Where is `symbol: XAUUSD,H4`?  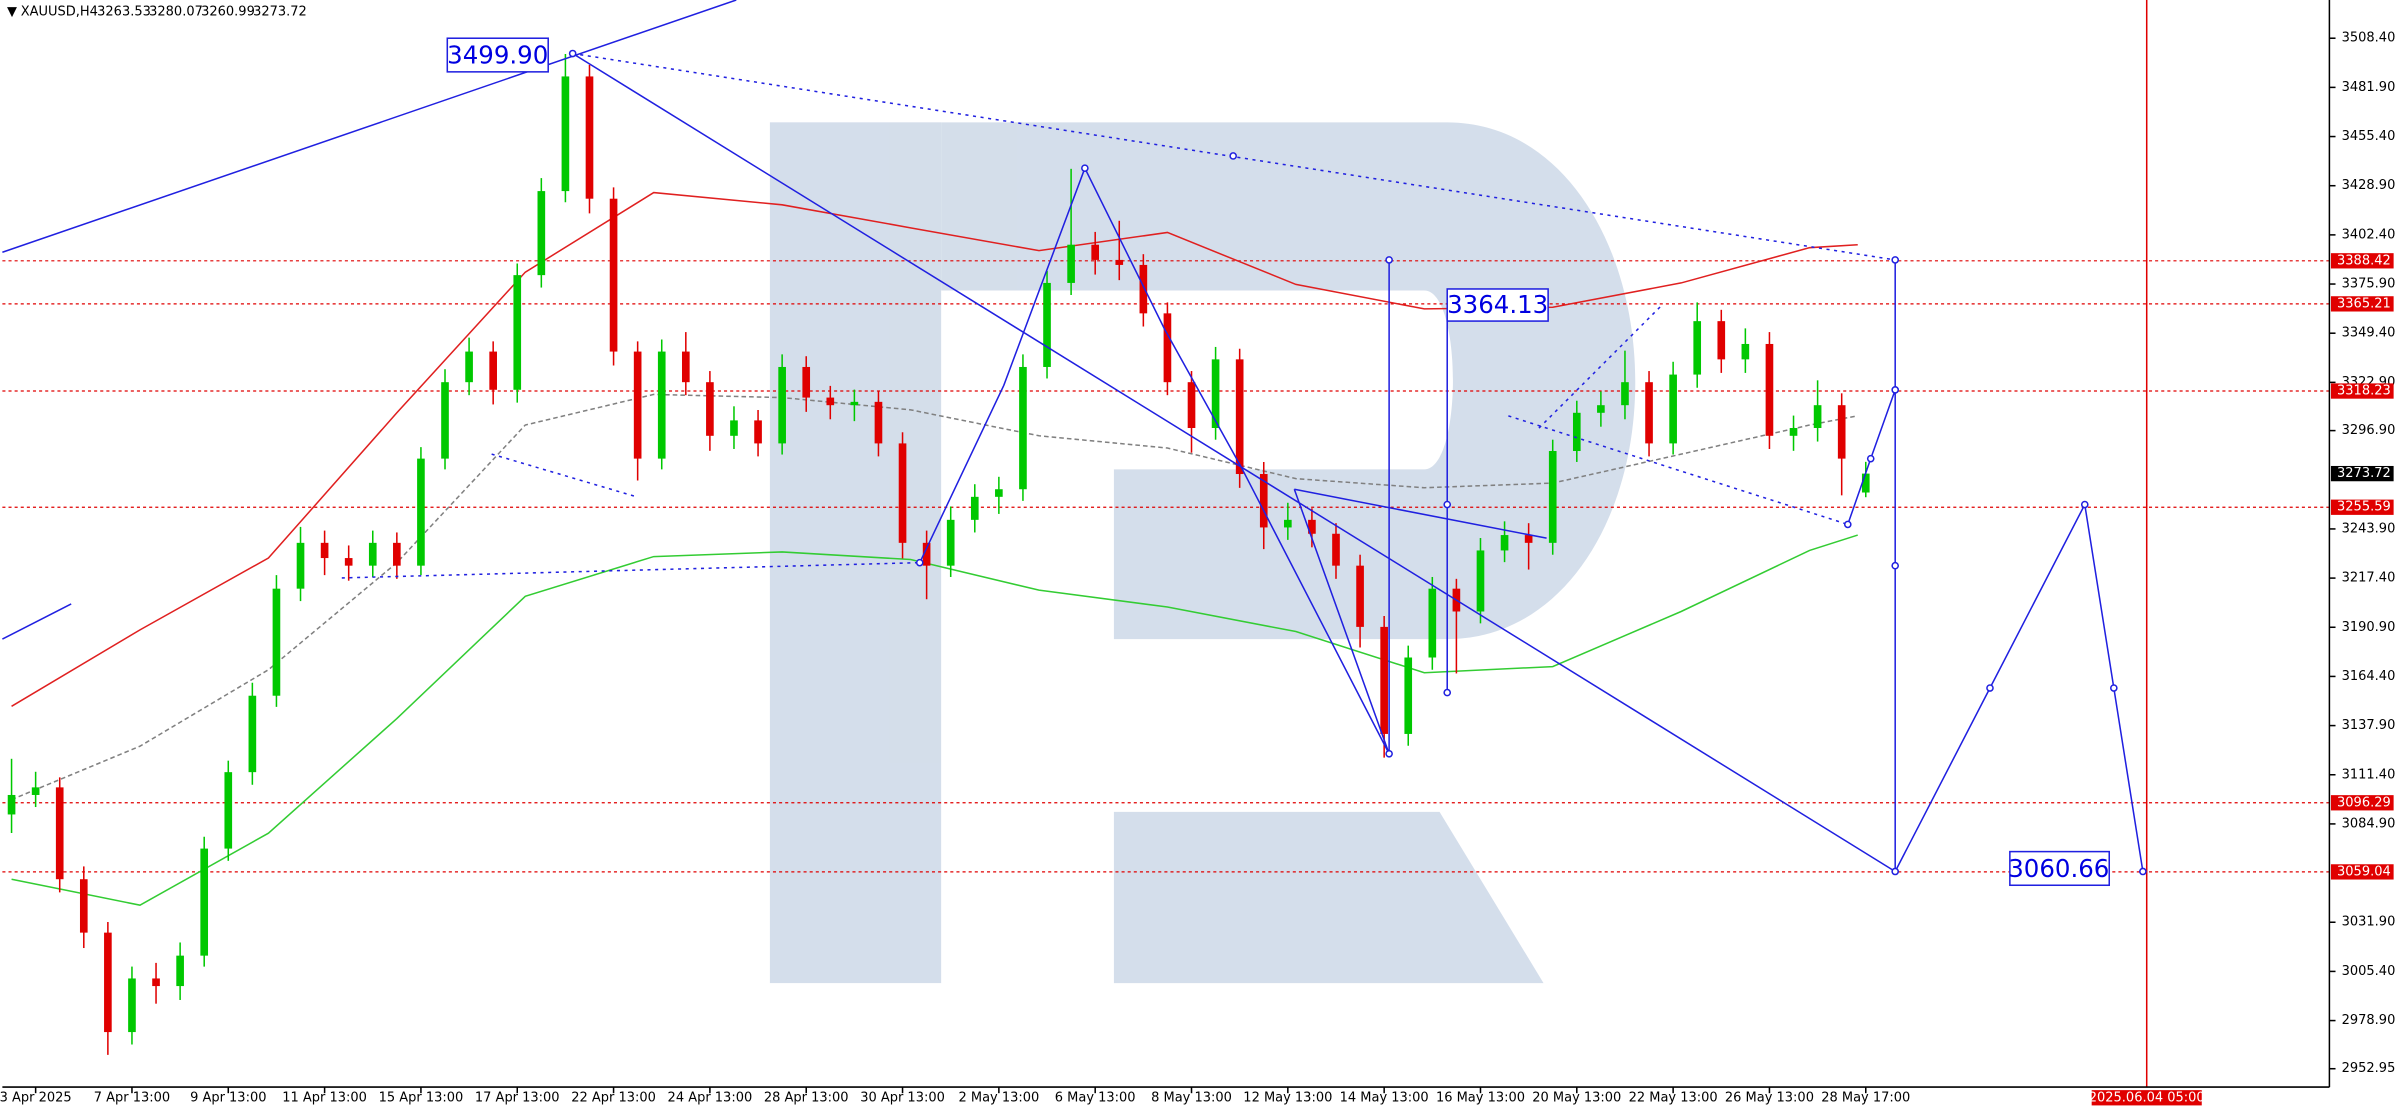 symbol: XAUUSD,H4 is located at coordinates (59, 12).